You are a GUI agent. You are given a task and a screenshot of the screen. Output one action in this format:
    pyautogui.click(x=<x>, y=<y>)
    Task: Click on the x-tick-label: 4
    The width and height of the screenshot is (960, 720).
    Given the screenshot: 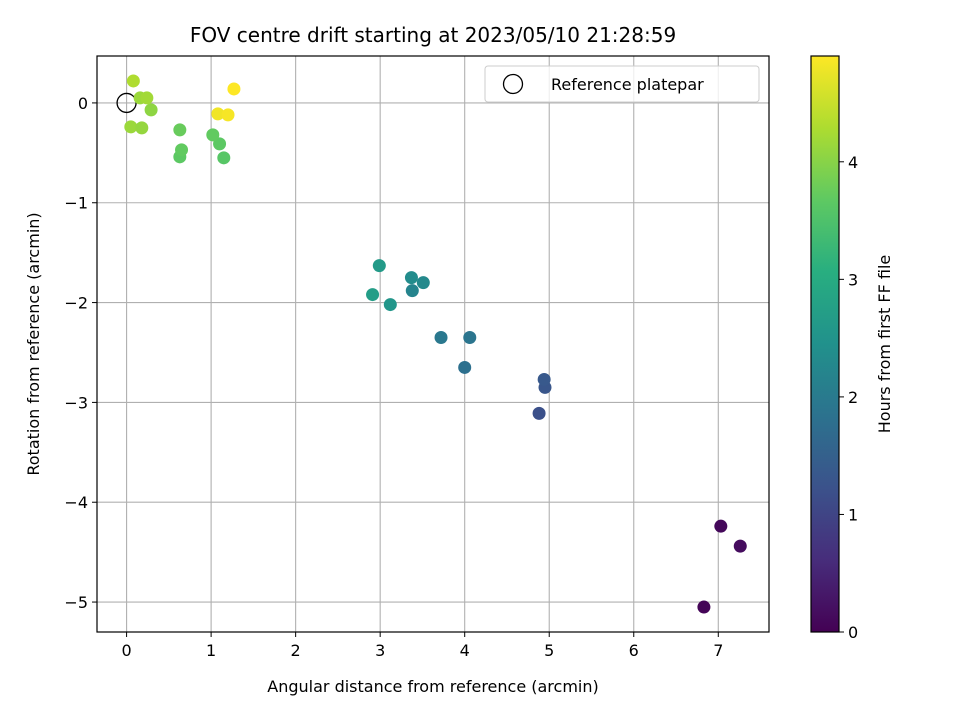 What is the action you would take?
    pyautogui.click(x=465, y=650)
    